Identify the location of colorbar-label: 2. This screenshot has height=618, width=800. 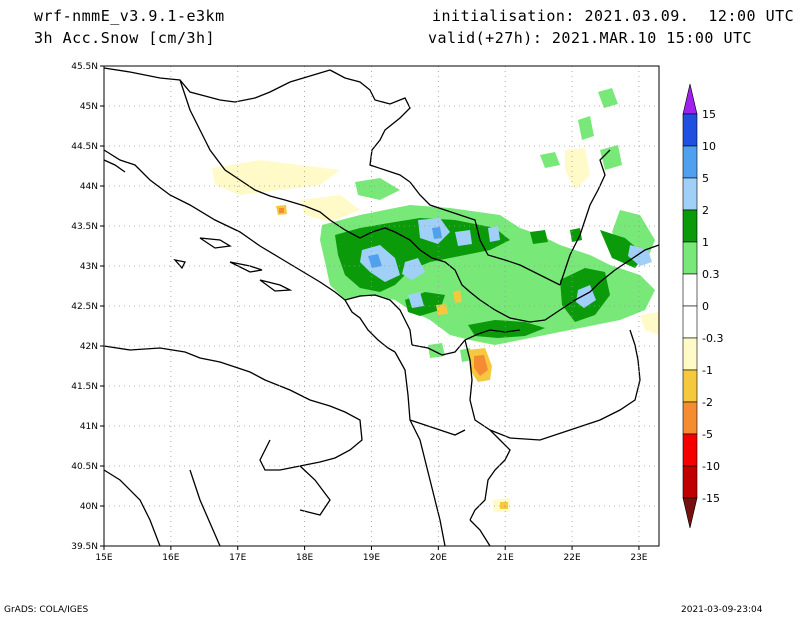
(705, 210).